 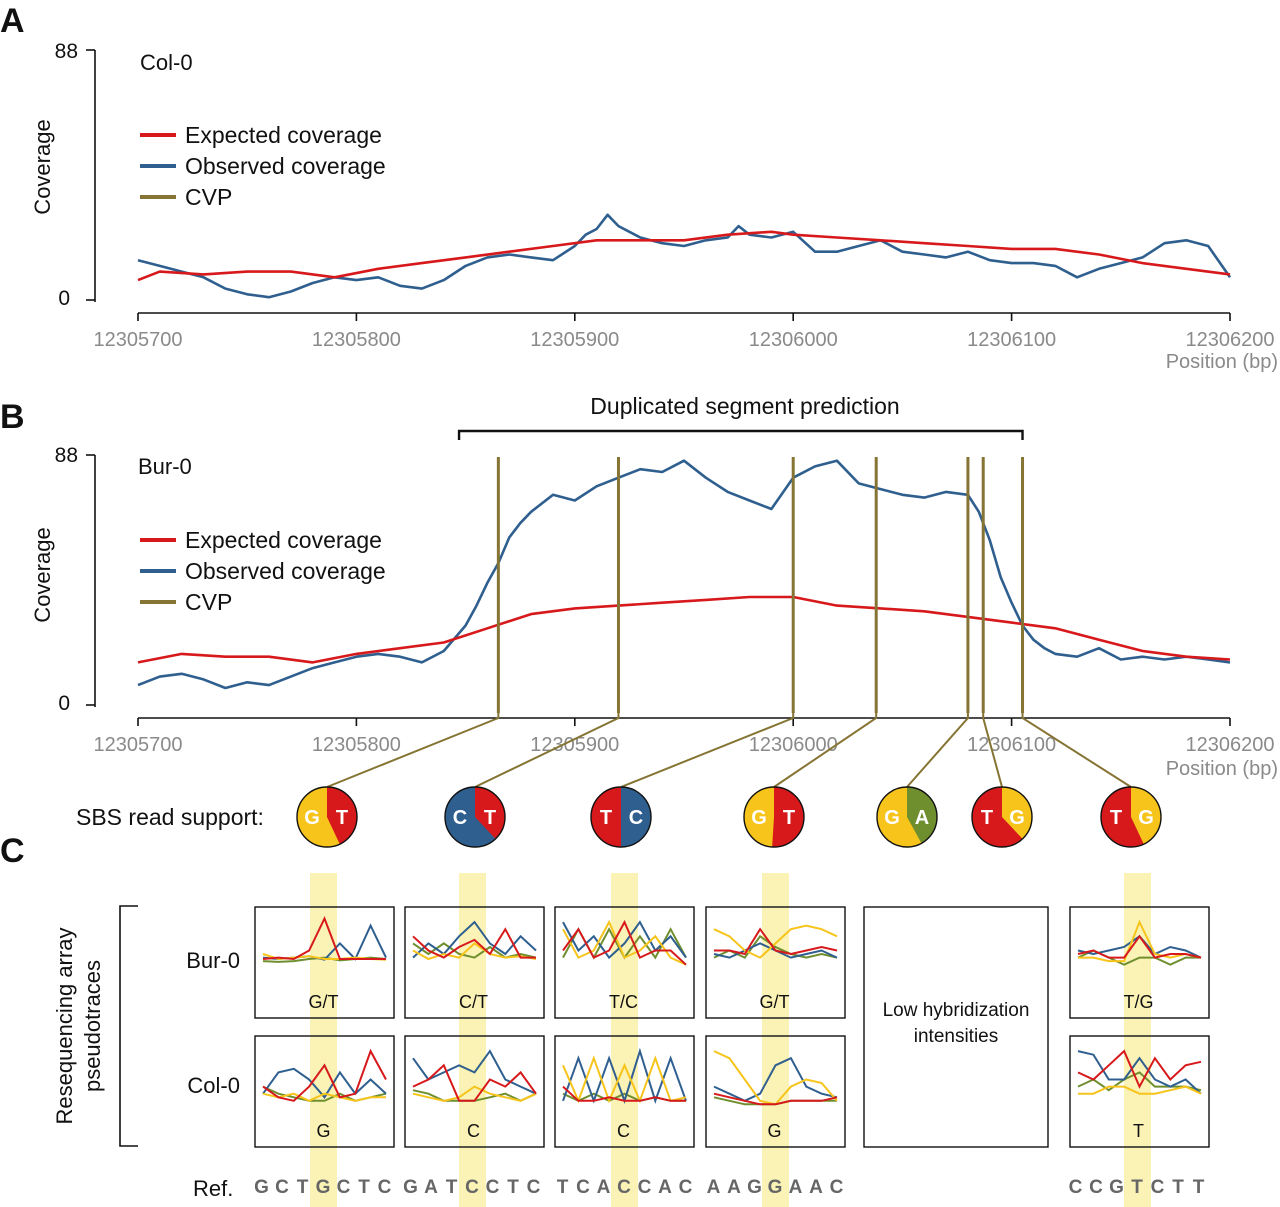 I want to click on sbs-read-support-label: SBS read support:, so click(x=170, y=817).